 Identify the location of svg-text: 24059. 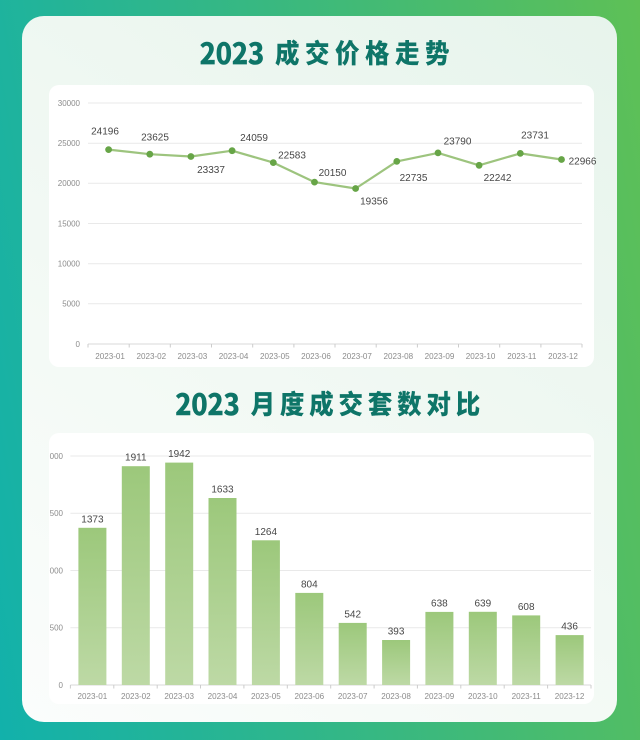
(254, 138).